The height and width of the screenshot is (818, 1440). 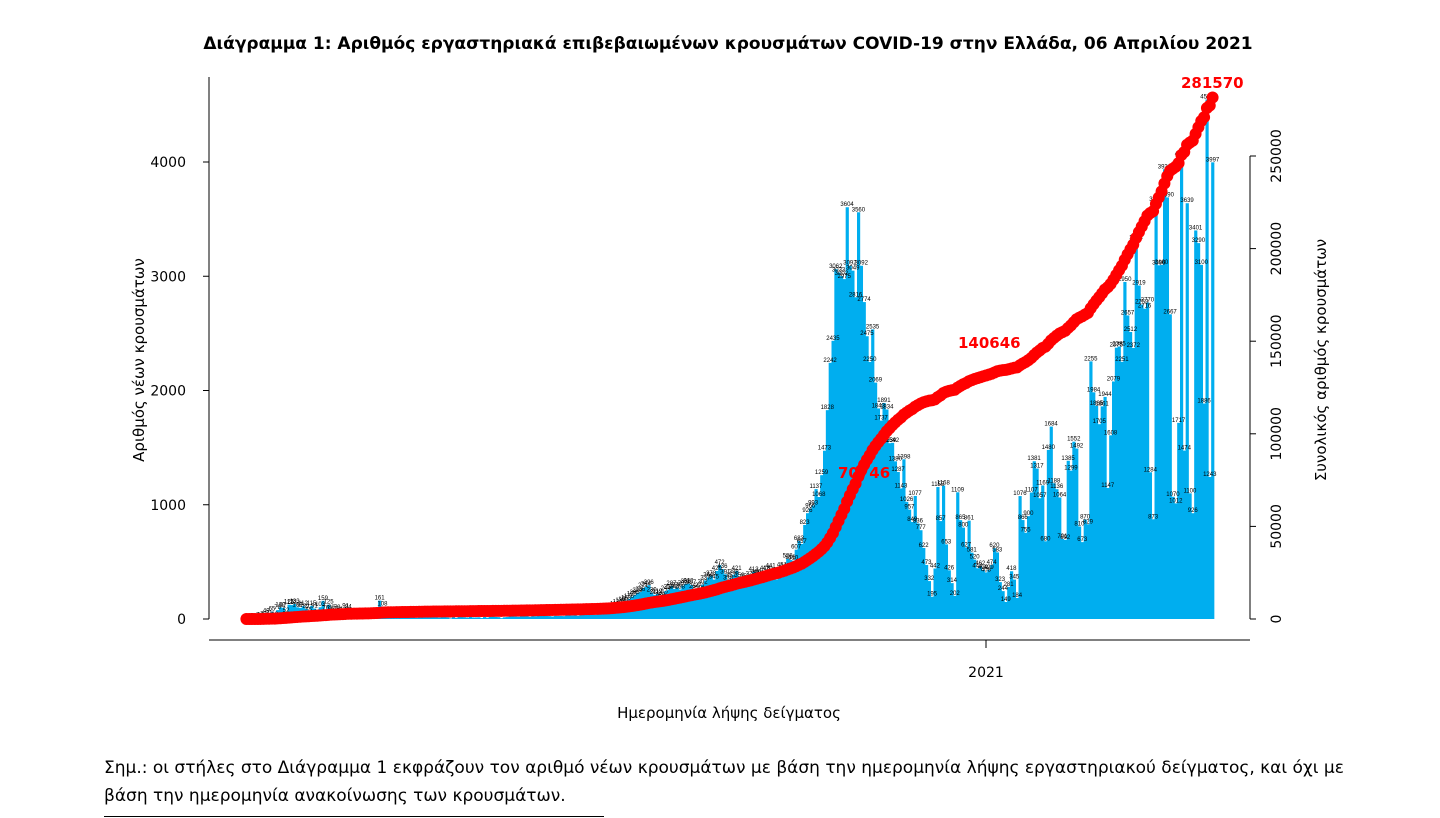 I want to click on bar-value-label: 1552, so click(x=1074, y=440).